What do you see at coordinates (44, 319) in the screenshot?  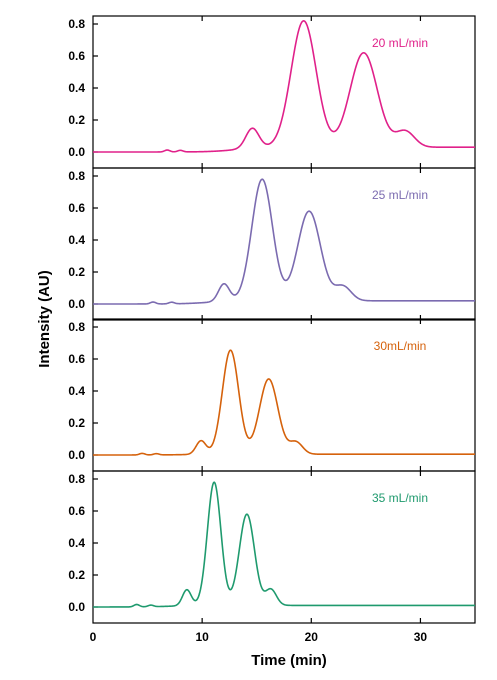 I see `y-axis-title: Intensity (AU)` at bounding box center [44, 319].